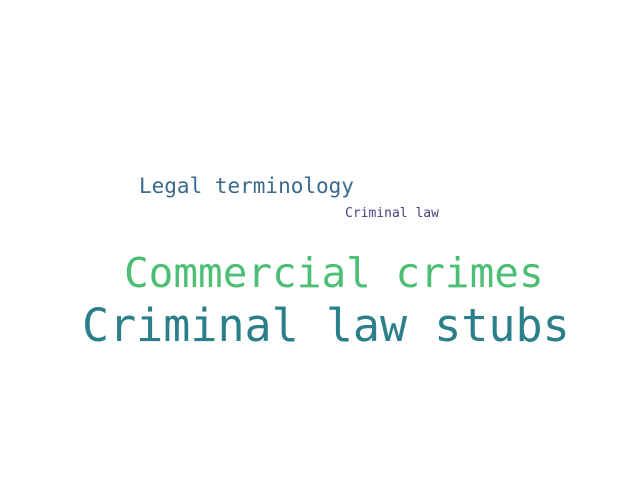 The width and height of the screenshot is (640, 480). Describe the element at coordinates (334, 273) in the screenshot. I see `word-commercial-crimes: Commercial crimes` at that location.